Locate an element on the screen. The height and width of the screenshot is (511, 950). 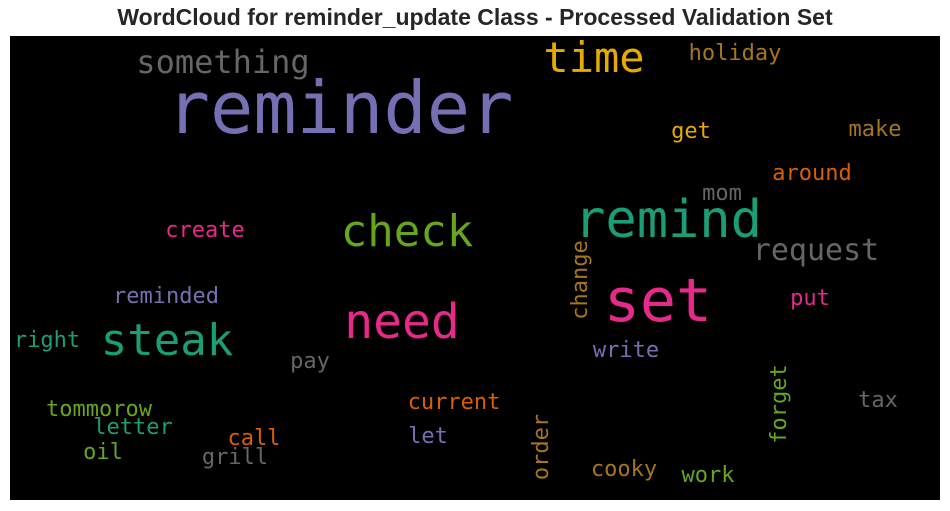
word-steak: steak is located at coordinates (167, 340).